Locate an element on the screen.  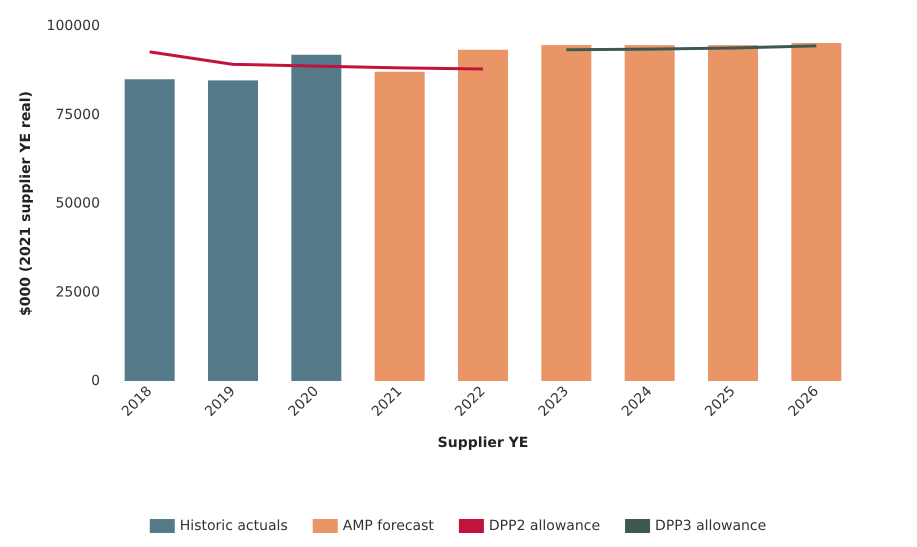
y-tick-label: 100000 is located at coordinates (73, 26).